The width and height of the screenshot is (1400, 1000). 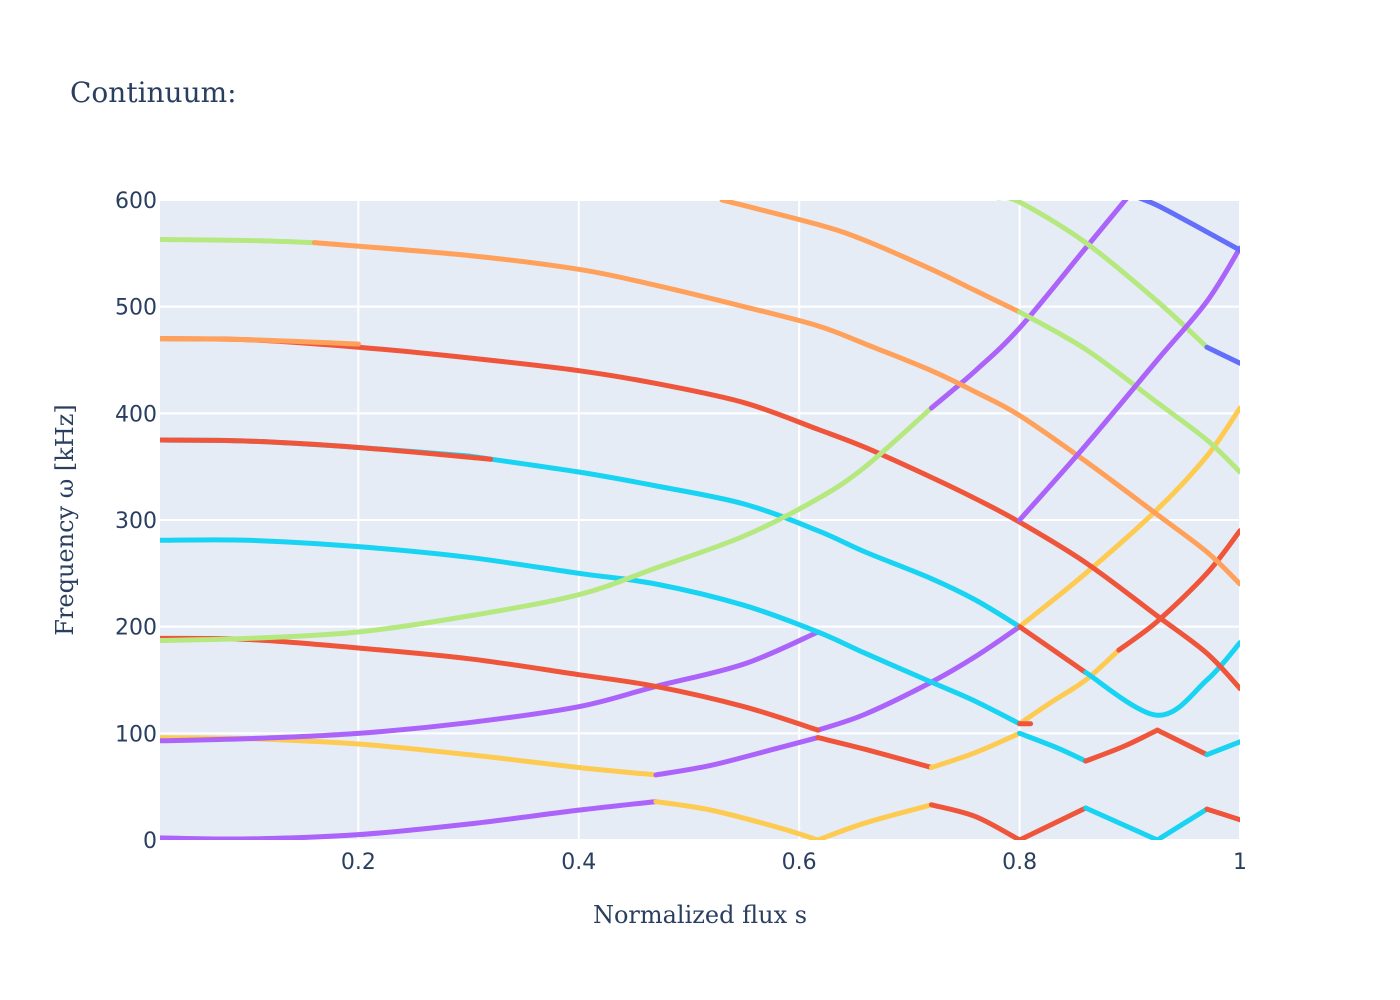 What do you see at coordinates (136, 628) in the screenshot?
I see `y-tick-label: 200` at bounding box center [136, 628].